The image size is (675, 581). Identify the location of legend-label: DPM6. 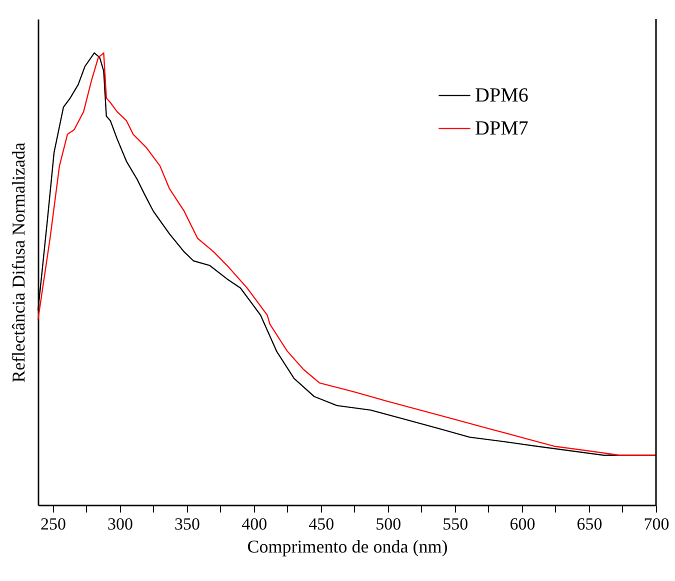
(501, 95).